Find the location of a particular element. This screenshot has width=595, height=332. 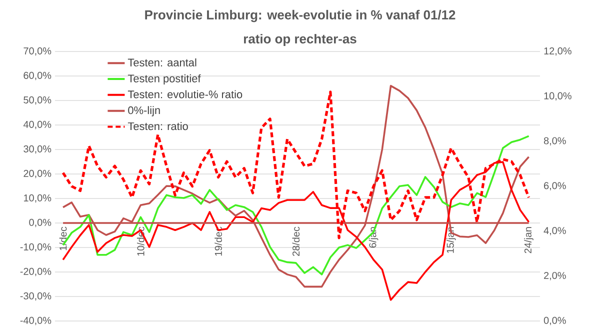

legend-label: Testen: evolutie-% ratio is located at coordinates (185, 94).